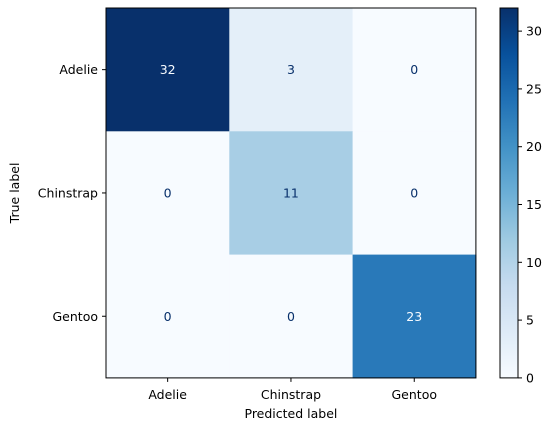  What do you see at coordinates (167, 394) in the screenshot?
I see `x-tick-label: Adelie` at bounding box center [167, 394].